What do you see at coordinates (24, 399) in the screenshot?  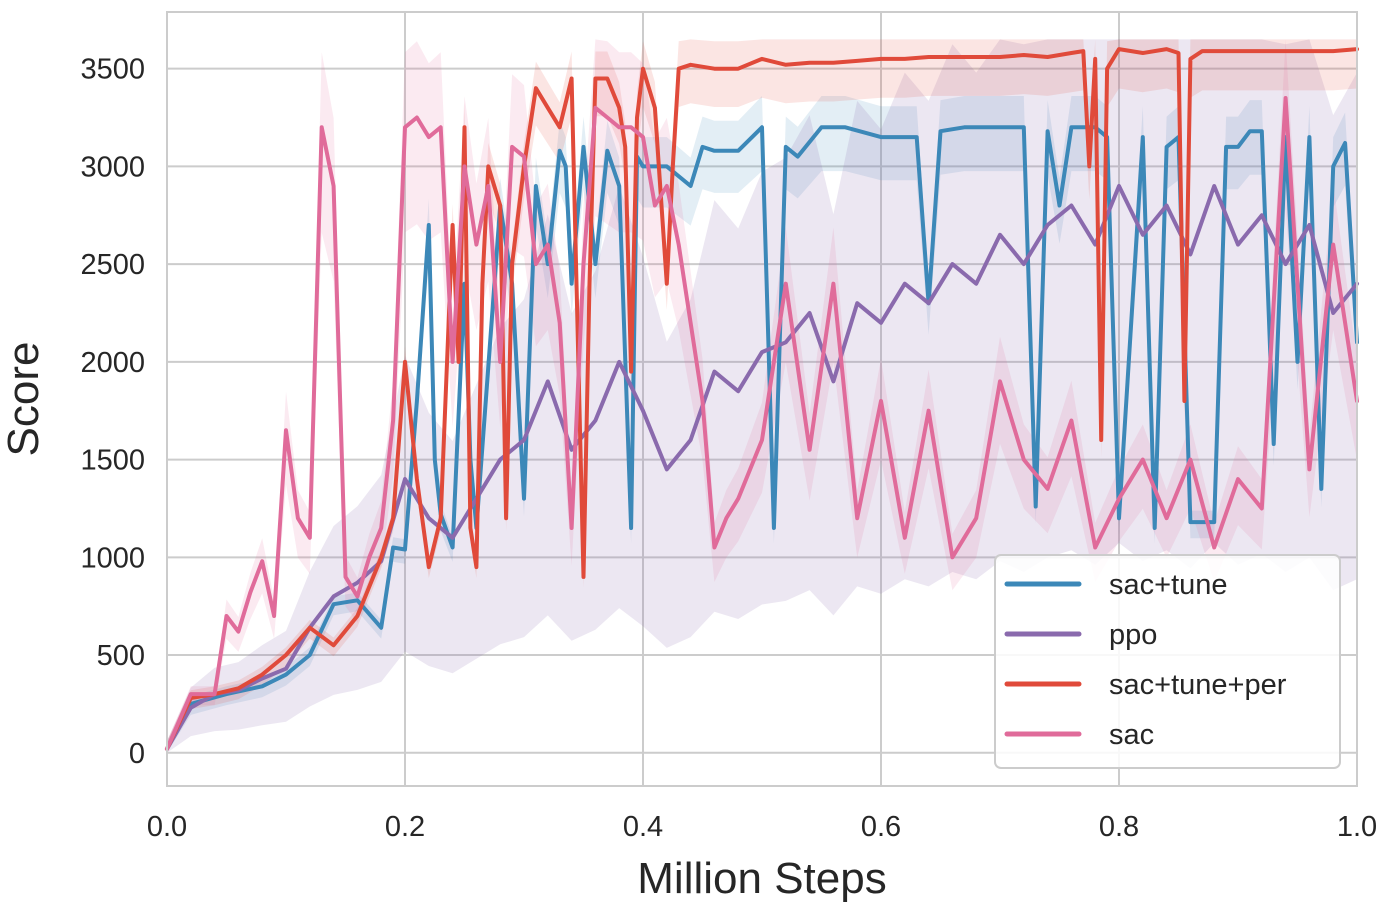 I see `y-axis-title: Score` at bounding box center [24, 399].